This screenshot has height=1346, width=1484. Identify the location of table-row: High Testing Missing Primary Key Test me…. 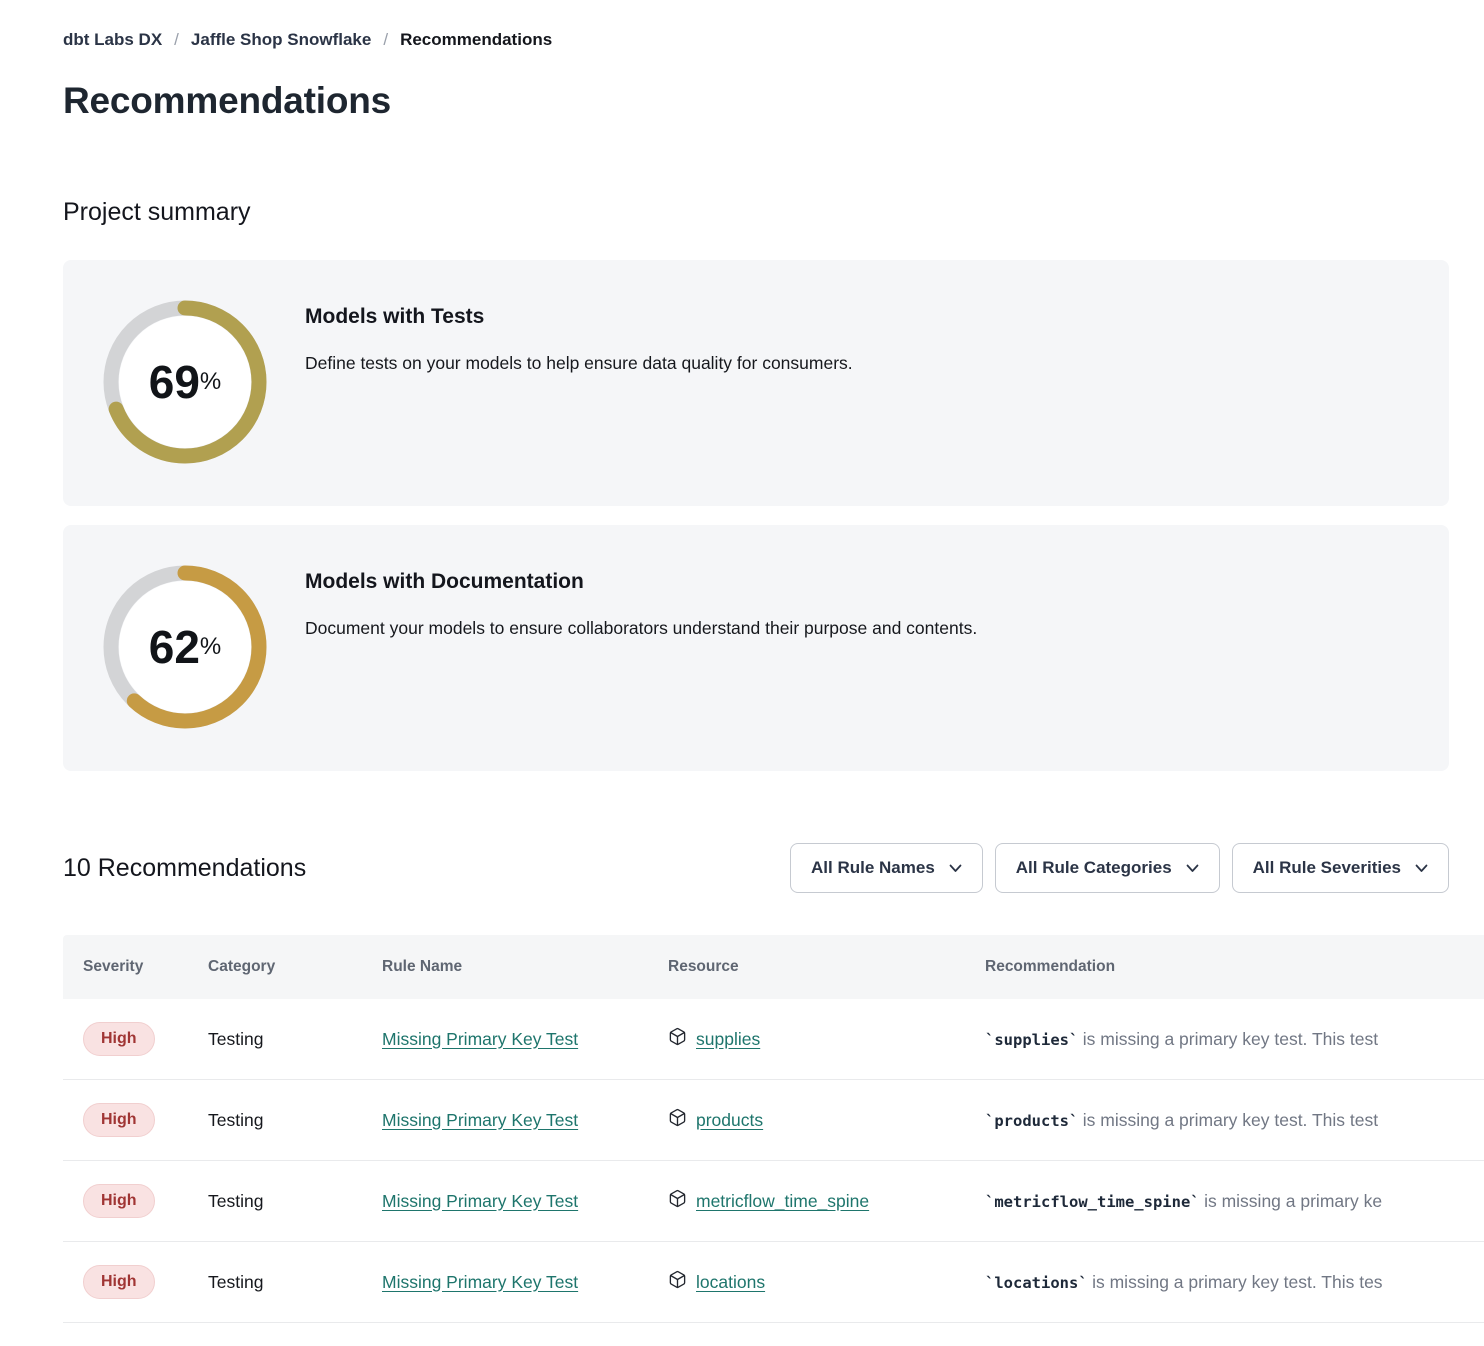
(773, 1201).